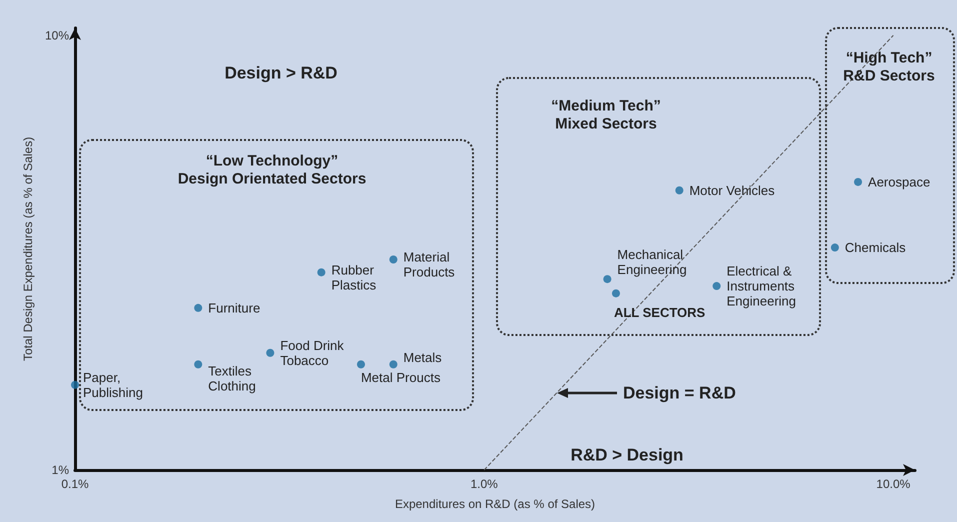 Image resolution: width=957 pixels, height=522 pixels. Describe the element at coordinates (679, 393) in the screenshot. I see `text: Design = R&D` at that location.